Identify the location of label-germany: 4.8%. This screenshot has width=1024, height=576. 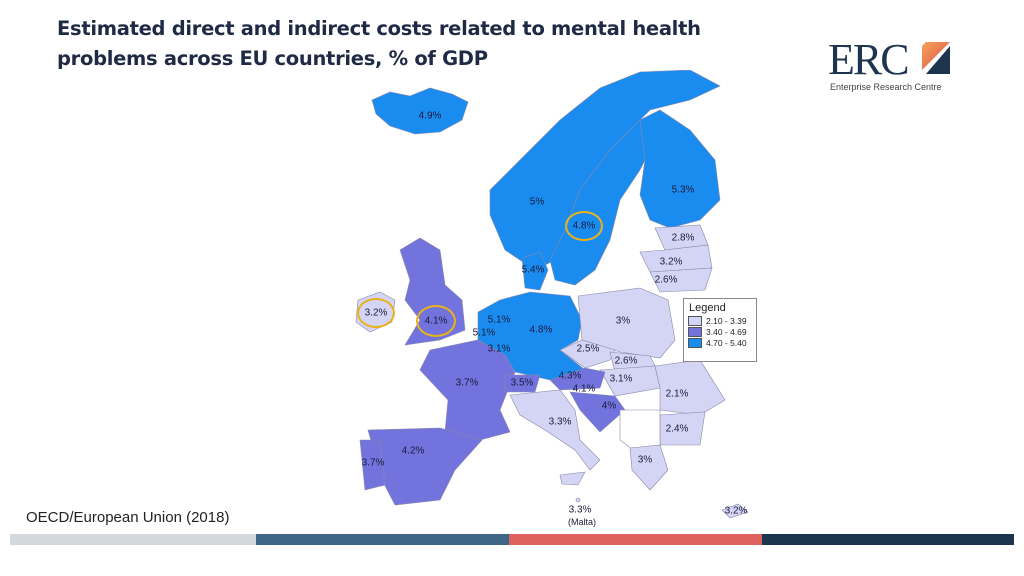
(541, 330).